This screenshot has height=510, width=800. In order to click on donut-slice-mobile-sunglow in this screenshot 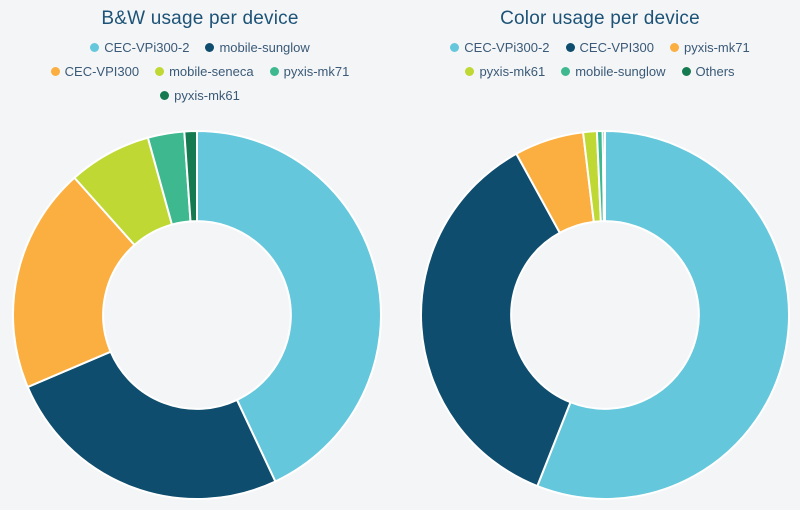, I will do `click(151, 425)`.